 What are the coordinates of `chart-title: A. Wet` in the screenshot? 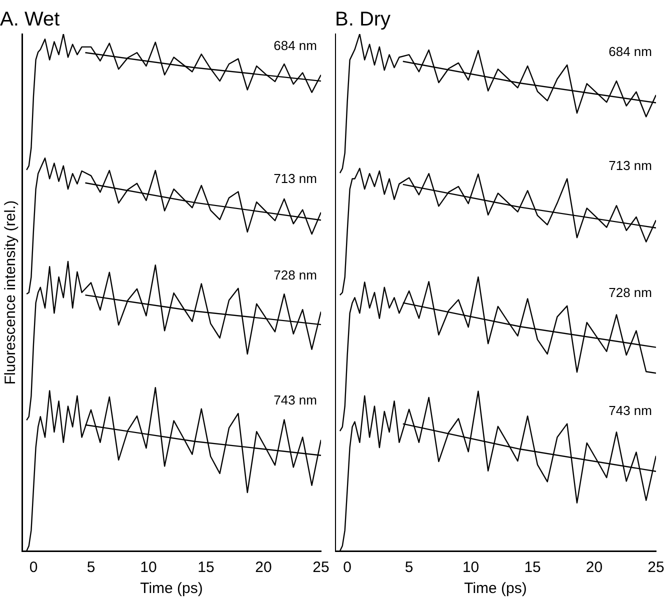 It's located at (30, 19).